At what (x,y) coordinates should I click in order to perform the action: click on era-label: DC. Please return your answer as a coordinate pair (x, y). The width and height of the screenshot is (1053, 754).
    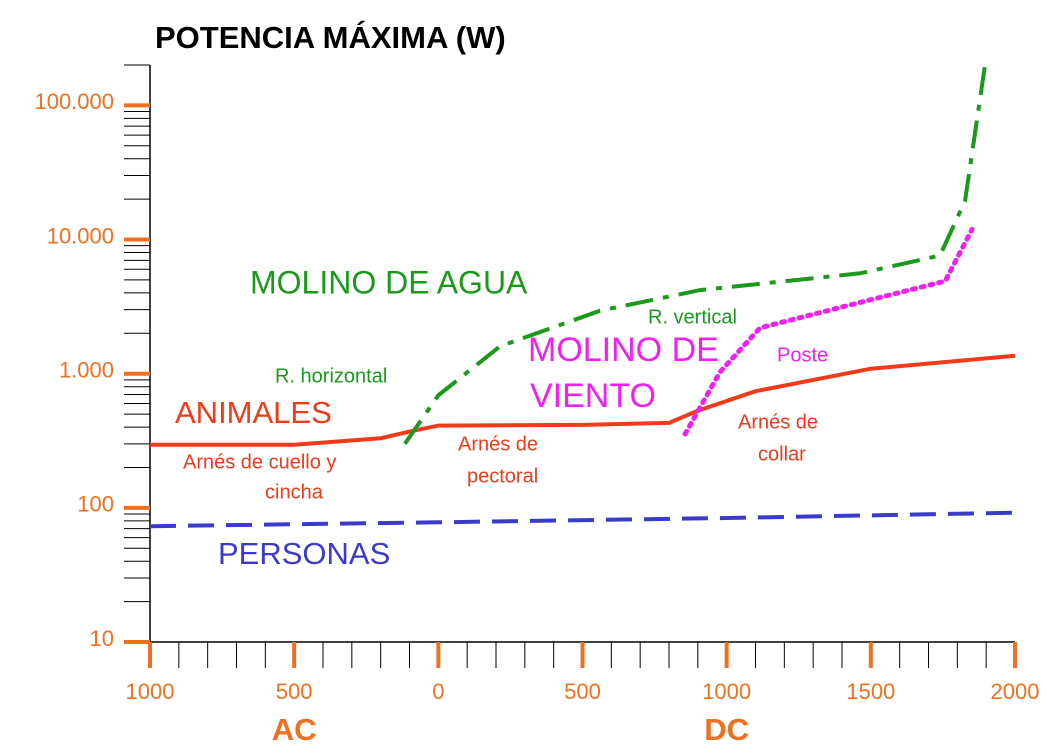
    Looking at the image, I should click on (726, 729).